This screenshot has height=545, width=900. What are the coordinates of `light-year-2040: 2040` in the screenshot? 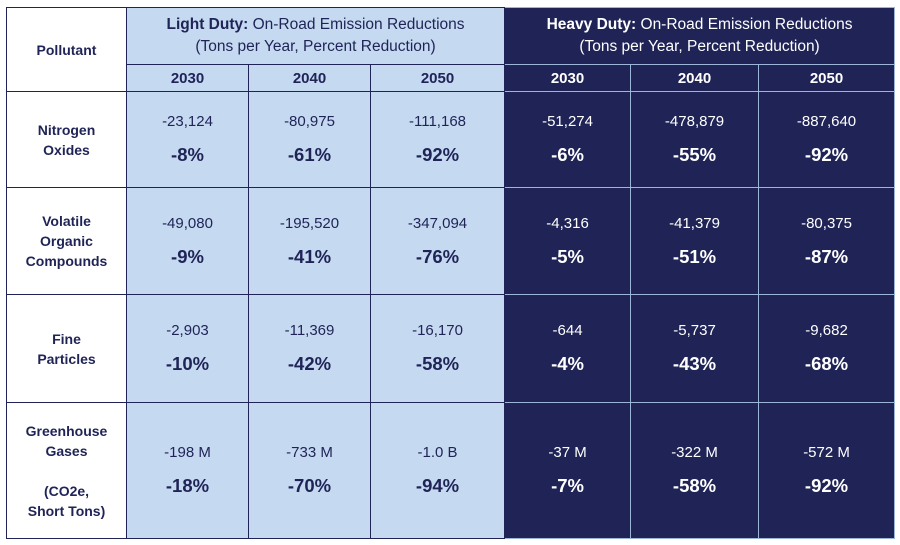 It's located at (309, 78).